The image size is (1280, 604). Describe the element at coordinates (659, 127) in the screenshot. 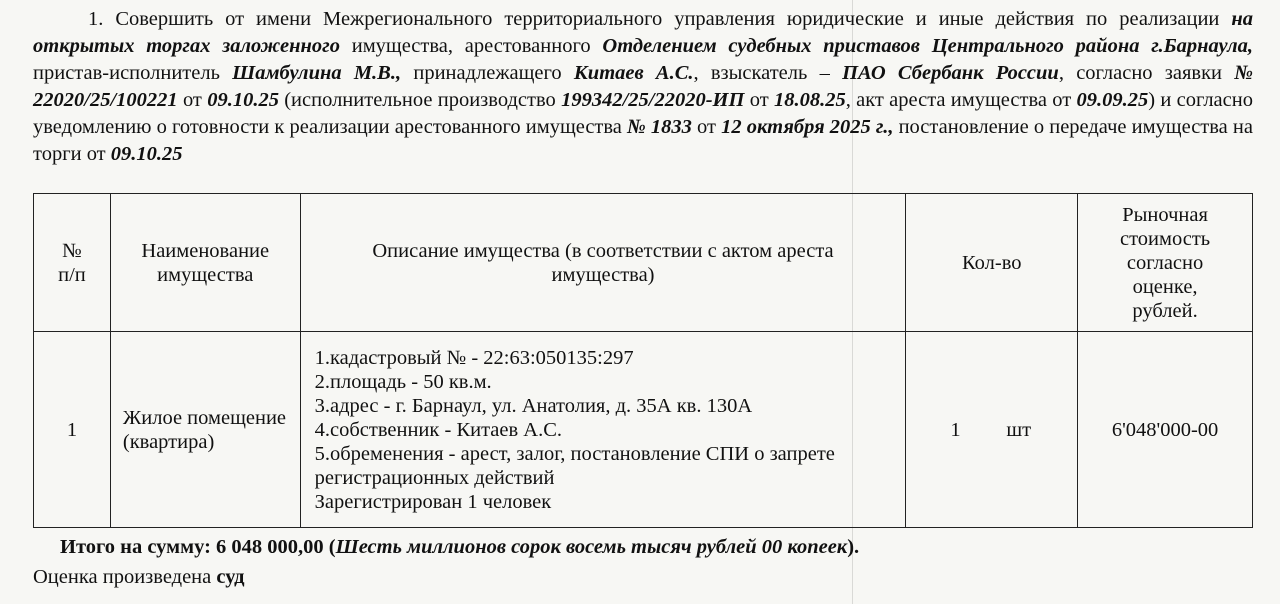

I see `notice-number: № 1833` at that location.